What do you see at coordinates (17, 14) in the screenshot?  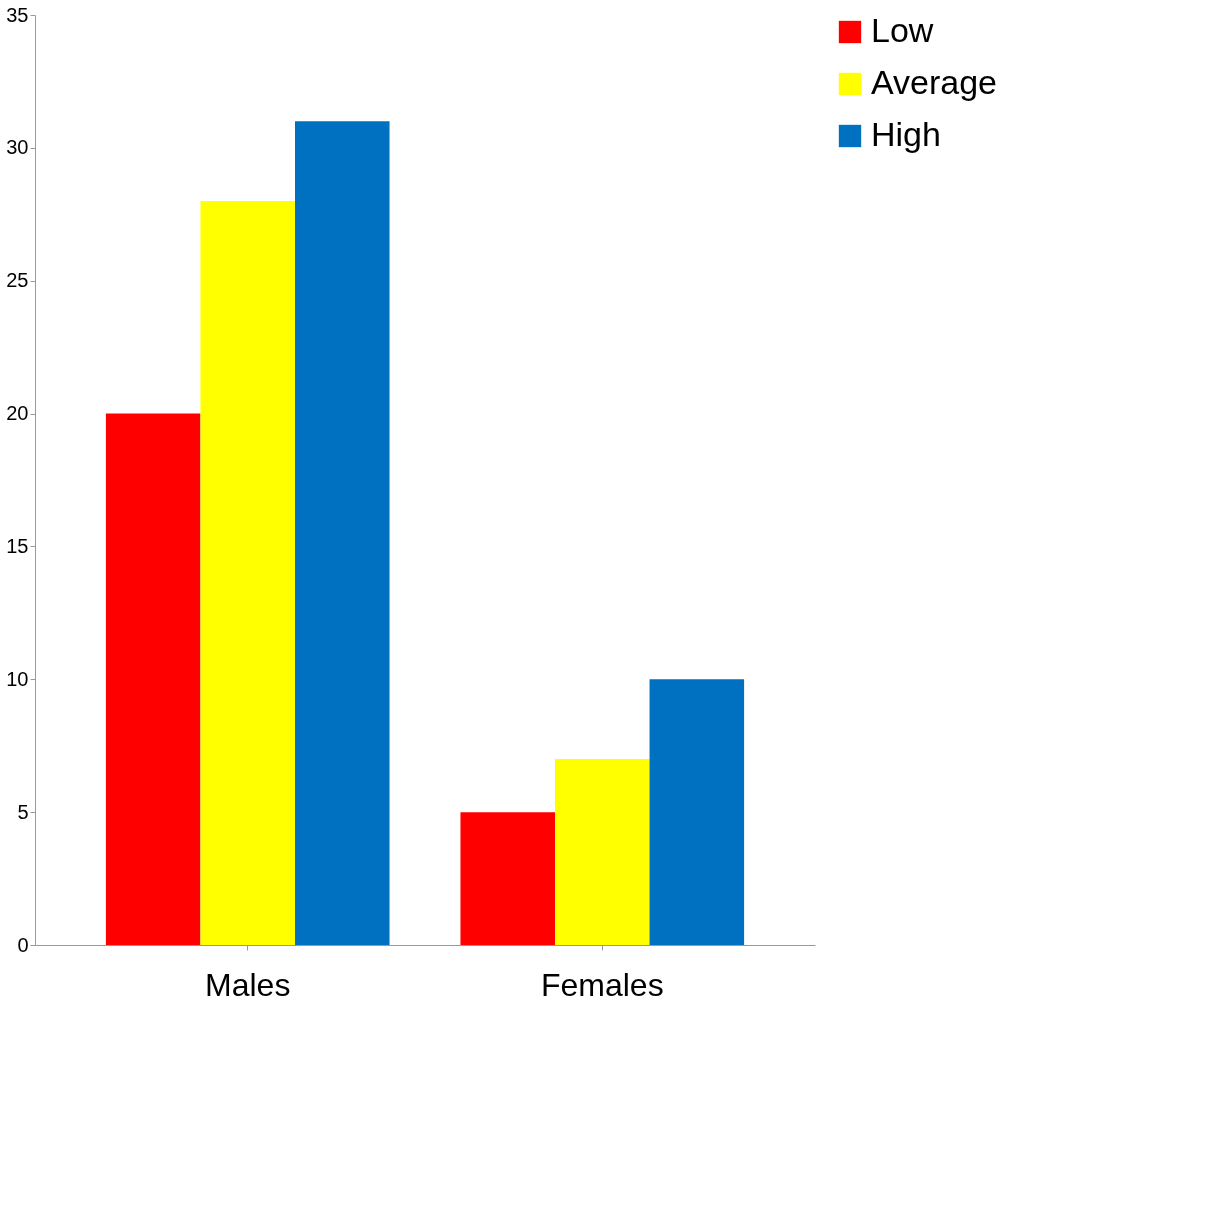 I see `y-tick-label: 35` at bounding box center [17, 14].